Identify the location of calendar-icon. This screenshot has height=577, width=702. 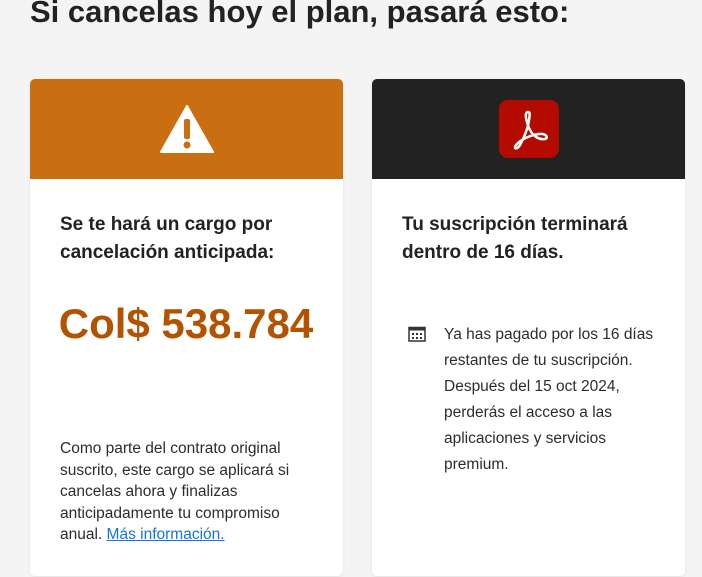
(417, 334).